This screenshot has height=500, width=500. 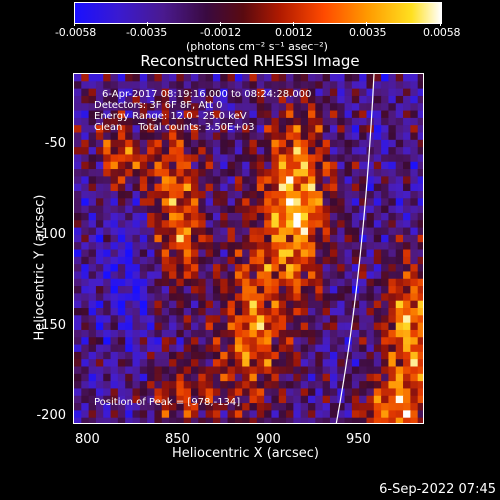 I want to click on x-tick-label: 950, so click(x=358, y=439).